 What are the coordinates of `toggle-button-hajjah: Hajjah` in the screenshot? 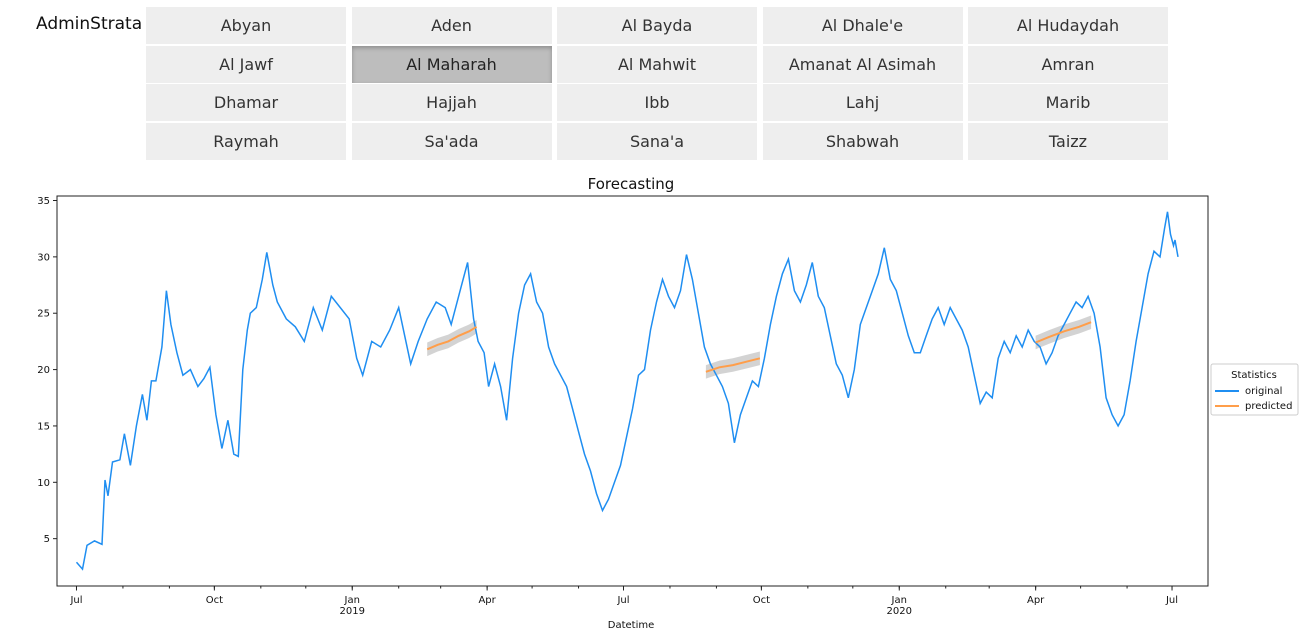 It's located at (451, 102).